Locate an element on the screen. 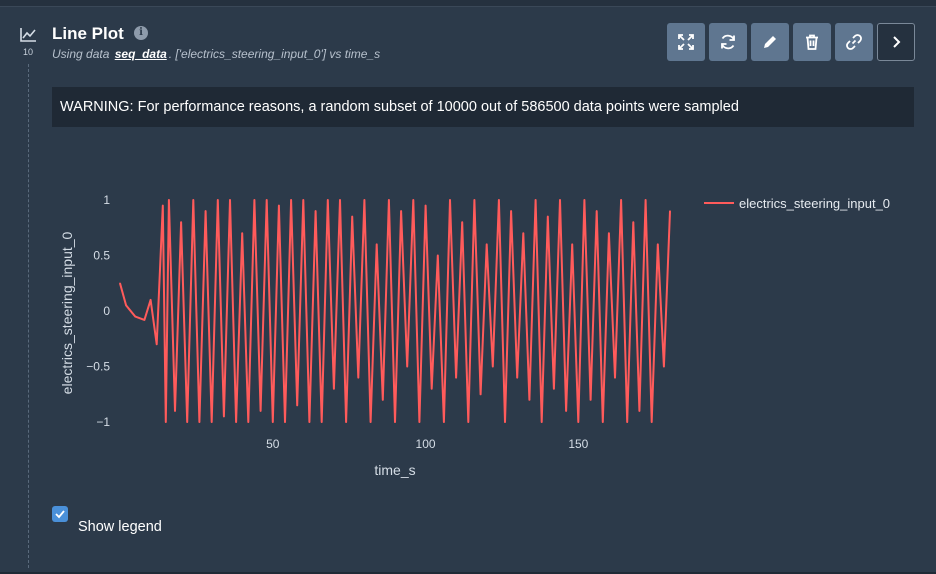 Image resolution: width=936 pixels, height=574 pixels. y-tick-label: 1 is located at coordinates (106, 200).